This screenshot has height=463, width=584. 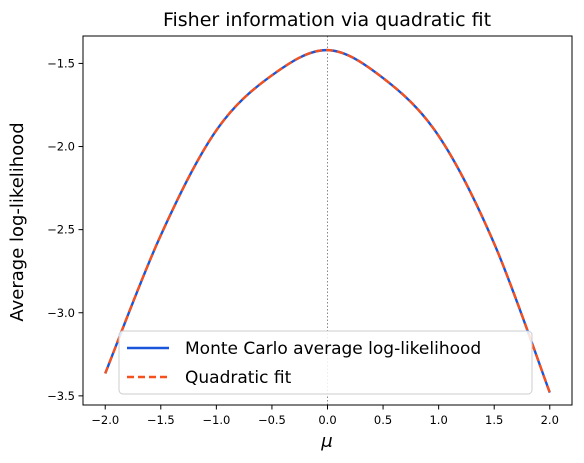 I want to click on x-tick-label: −2.0, so click(x=105, y=420).